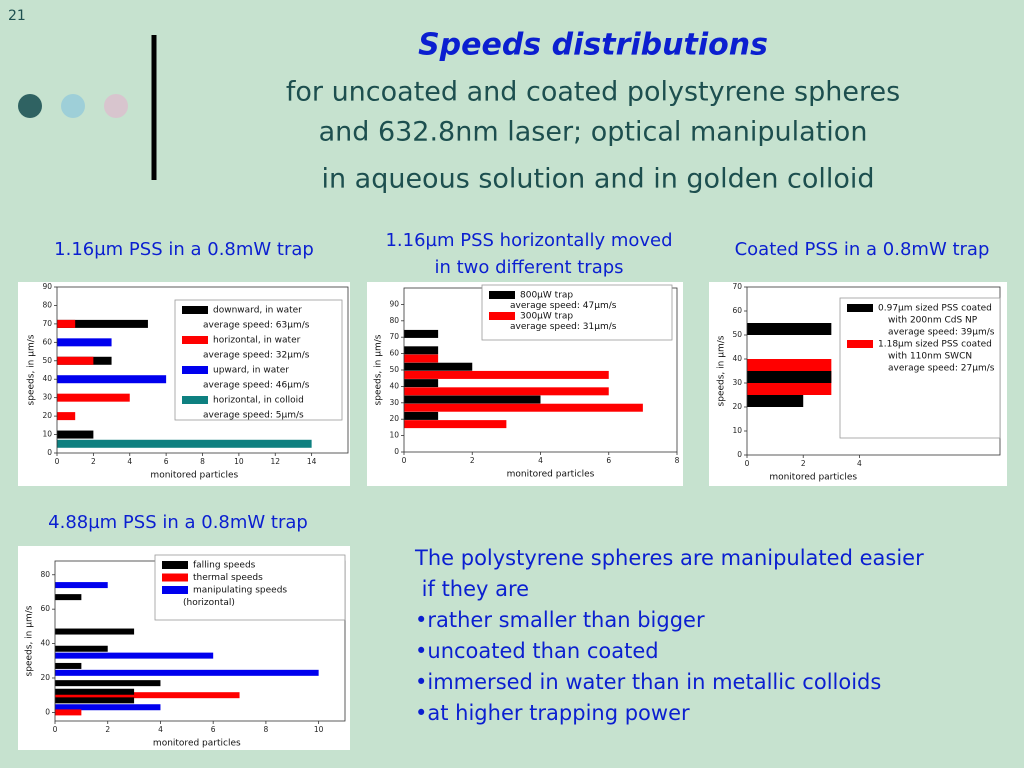 Image resolution: width=1024 pixels, height=768 pixels. I want to click on chart-caption: 1.16µm PSS horizontally moved, so click(528, 240).